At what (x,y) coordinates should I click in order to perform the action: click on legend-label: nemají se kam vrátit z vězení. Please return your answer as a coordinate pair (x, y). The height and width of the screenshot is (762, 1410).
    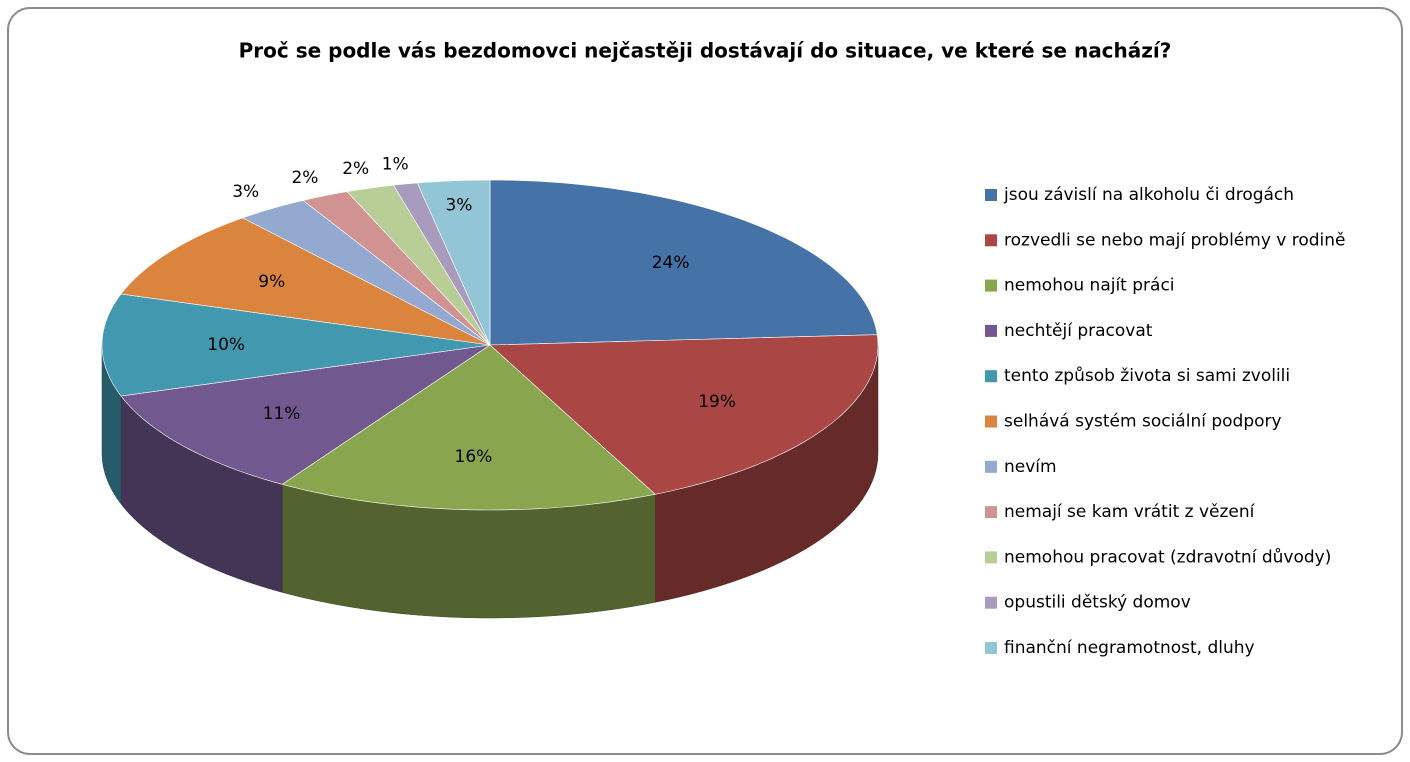
    Looking at the image, I should click on (1130, 512).